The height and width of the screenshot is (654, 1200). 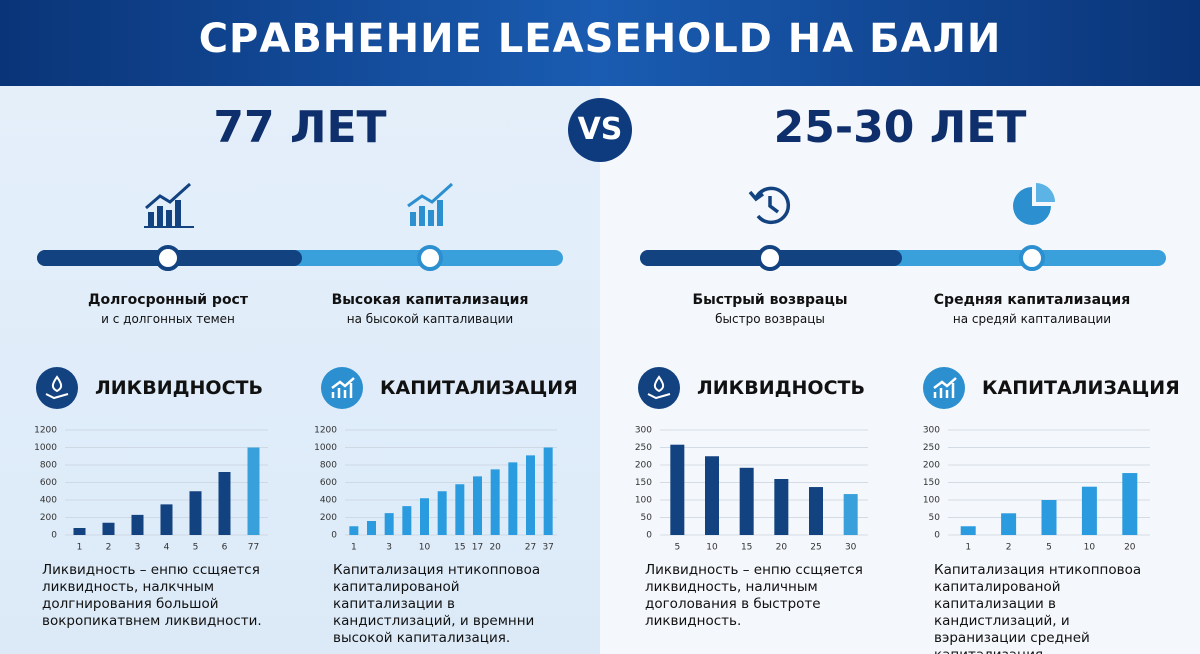 I want to click on term-right: 25-30 ЛЕТ, so click(x=900, y=127).